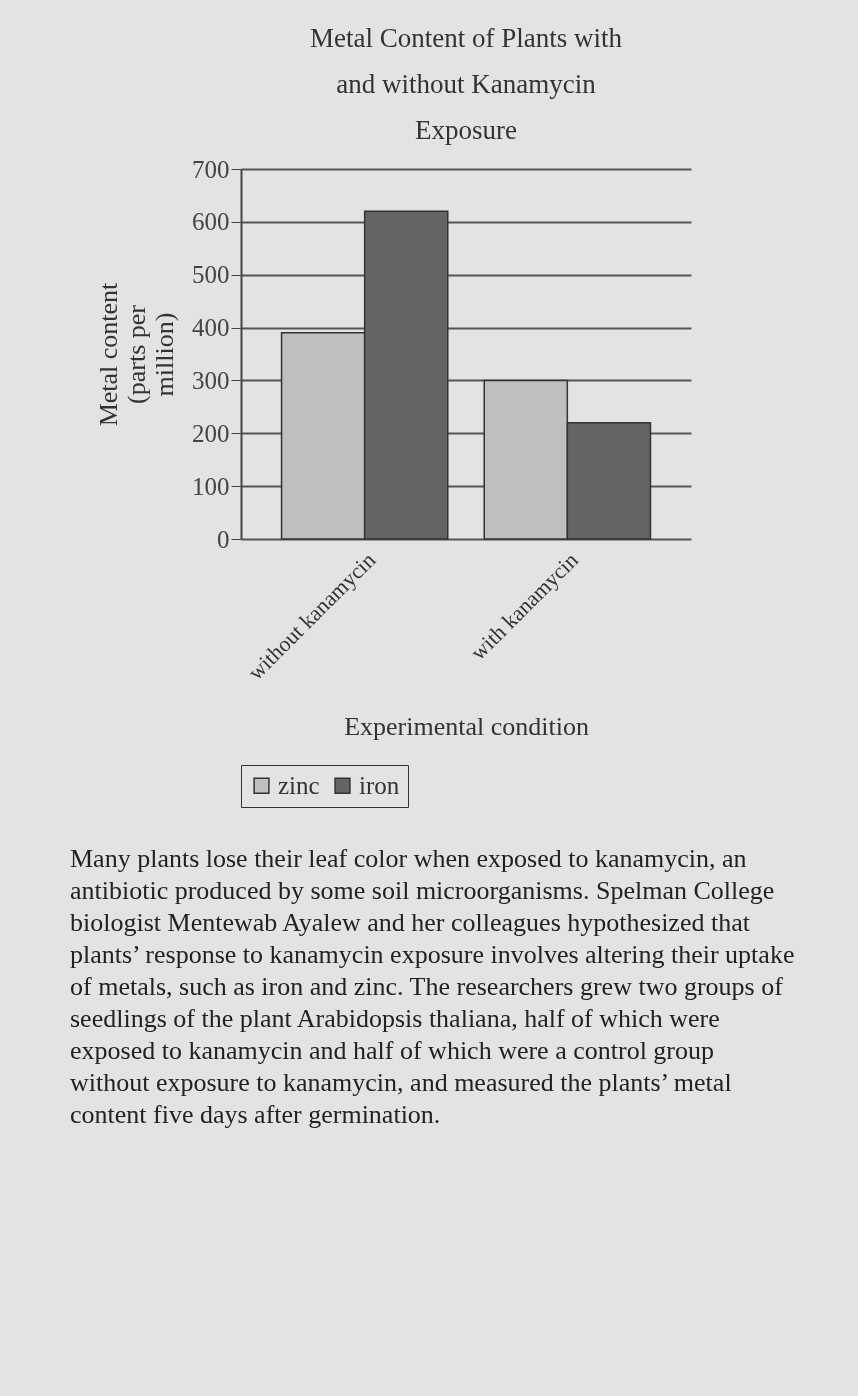 This screenshot has width=858, height=1396. Describe the element at coordinates (466, 727) in the screenshot. I see `x-axis-title: Experimental condition` at that location.